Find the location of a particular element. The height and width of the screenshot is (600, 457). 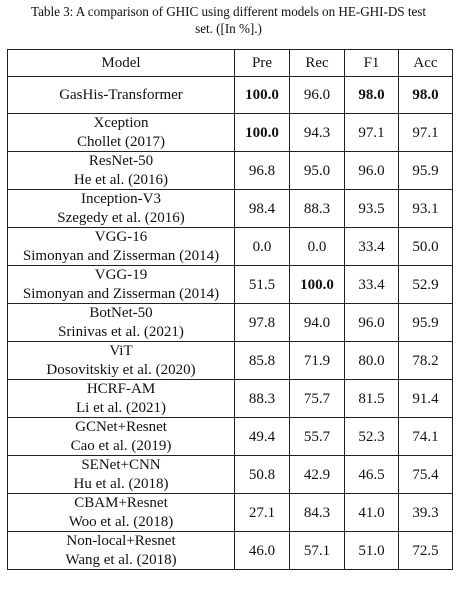

model-cell: BotNet-50 Srinivas et al. (2021) is located at coordinates (121, 322).